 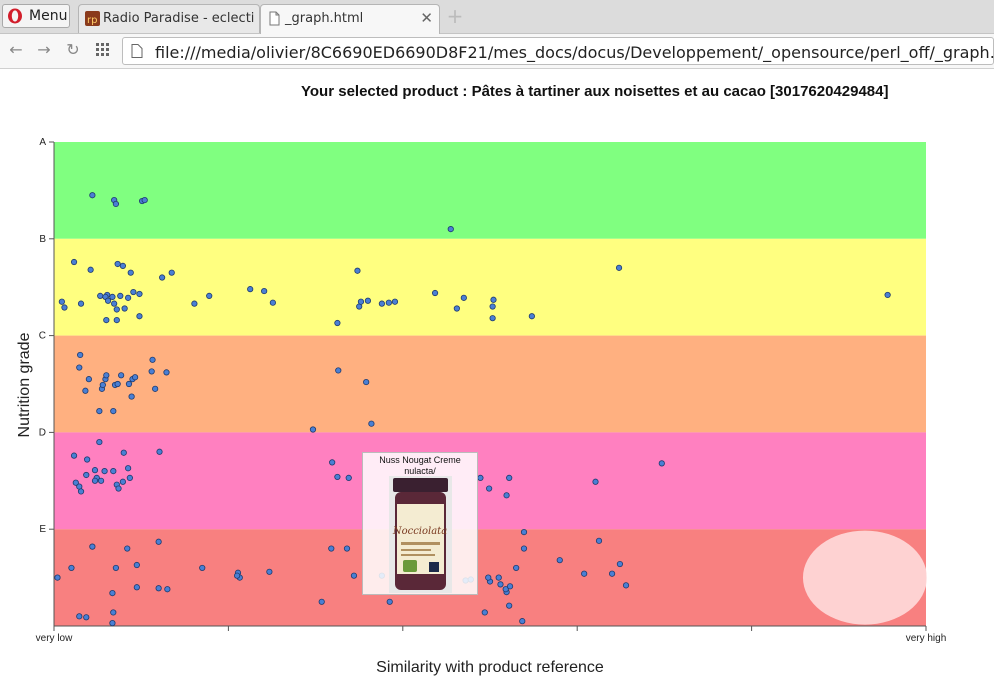 I want to click on close-tab-icon: ✕, so click(x=426, y=18).